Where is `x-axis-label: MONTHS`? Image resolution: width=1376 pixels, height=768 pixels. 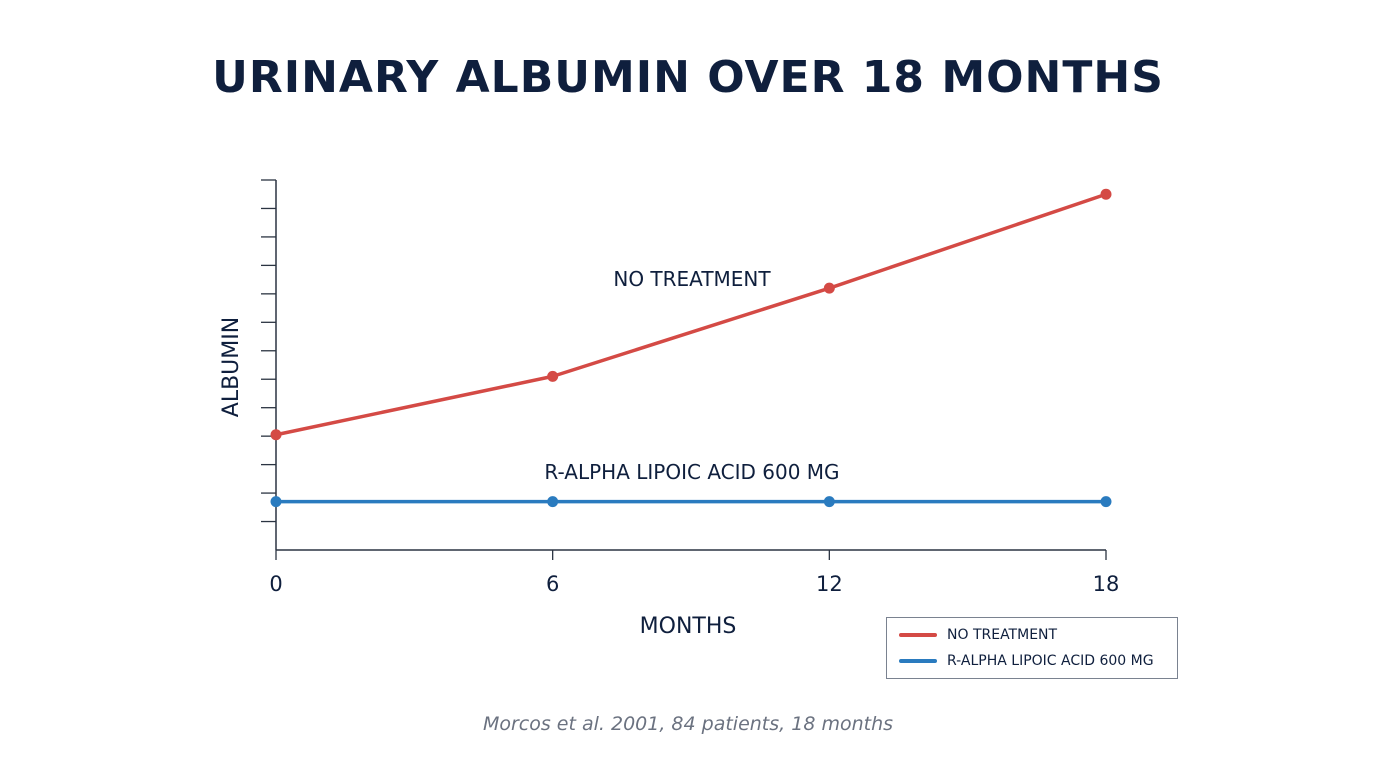
x-axis-label: MONTHS is located at coordinates (688, 626).